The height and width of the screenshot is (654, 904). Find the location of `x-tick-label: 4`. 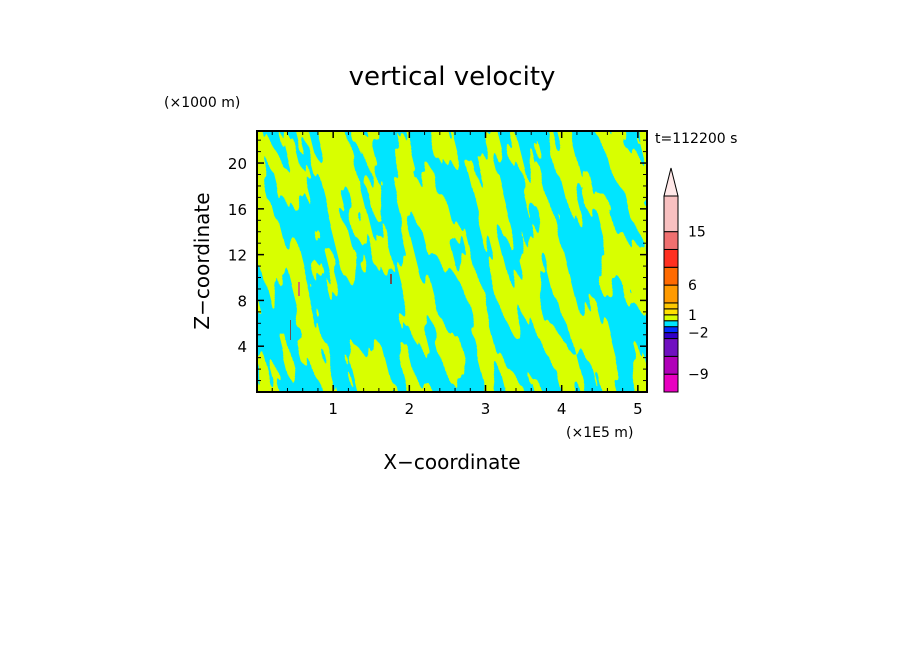

x-tick-label: 4 is located at coordinates (562, 409).